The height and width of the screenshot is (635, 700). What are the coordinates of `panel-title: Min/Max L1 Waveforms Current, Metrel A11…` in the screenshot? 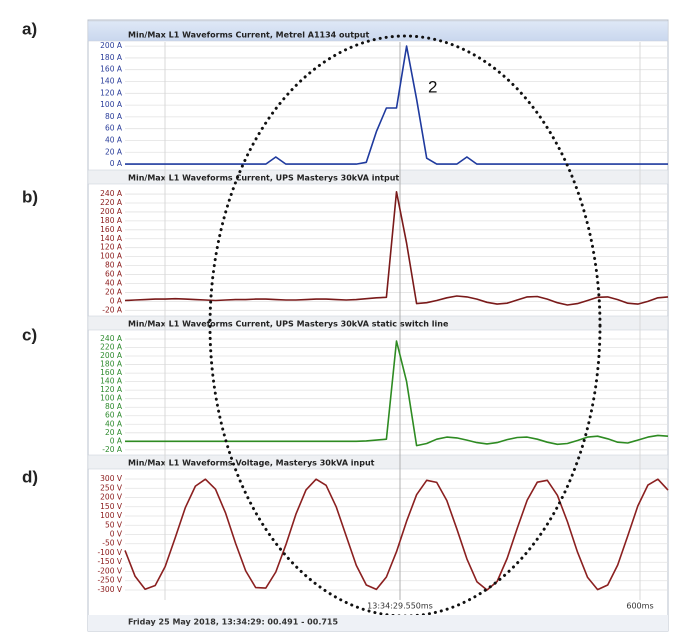 It's located at (248, 35).